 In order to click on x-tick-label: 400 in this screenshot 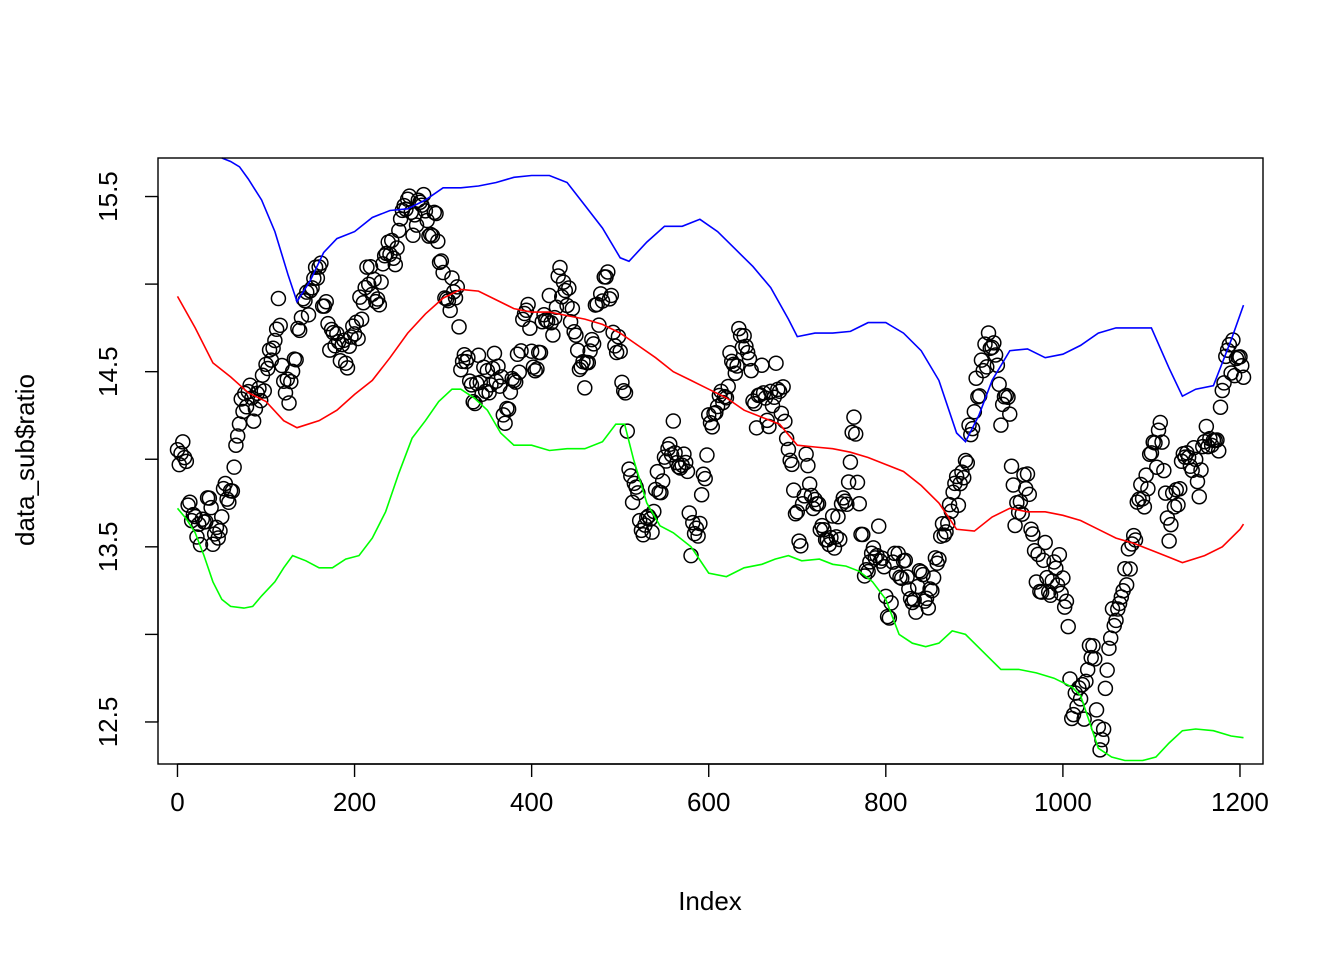, I will do `click(531, 802)`.